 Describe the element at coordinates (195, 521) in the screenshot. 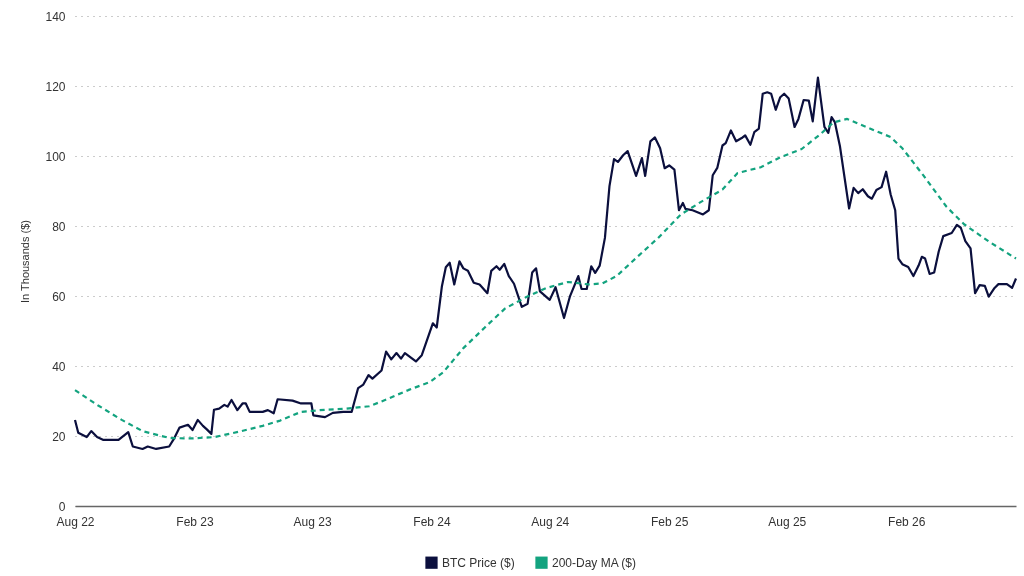

I see `x-tick-label: Feb 23` at that location.